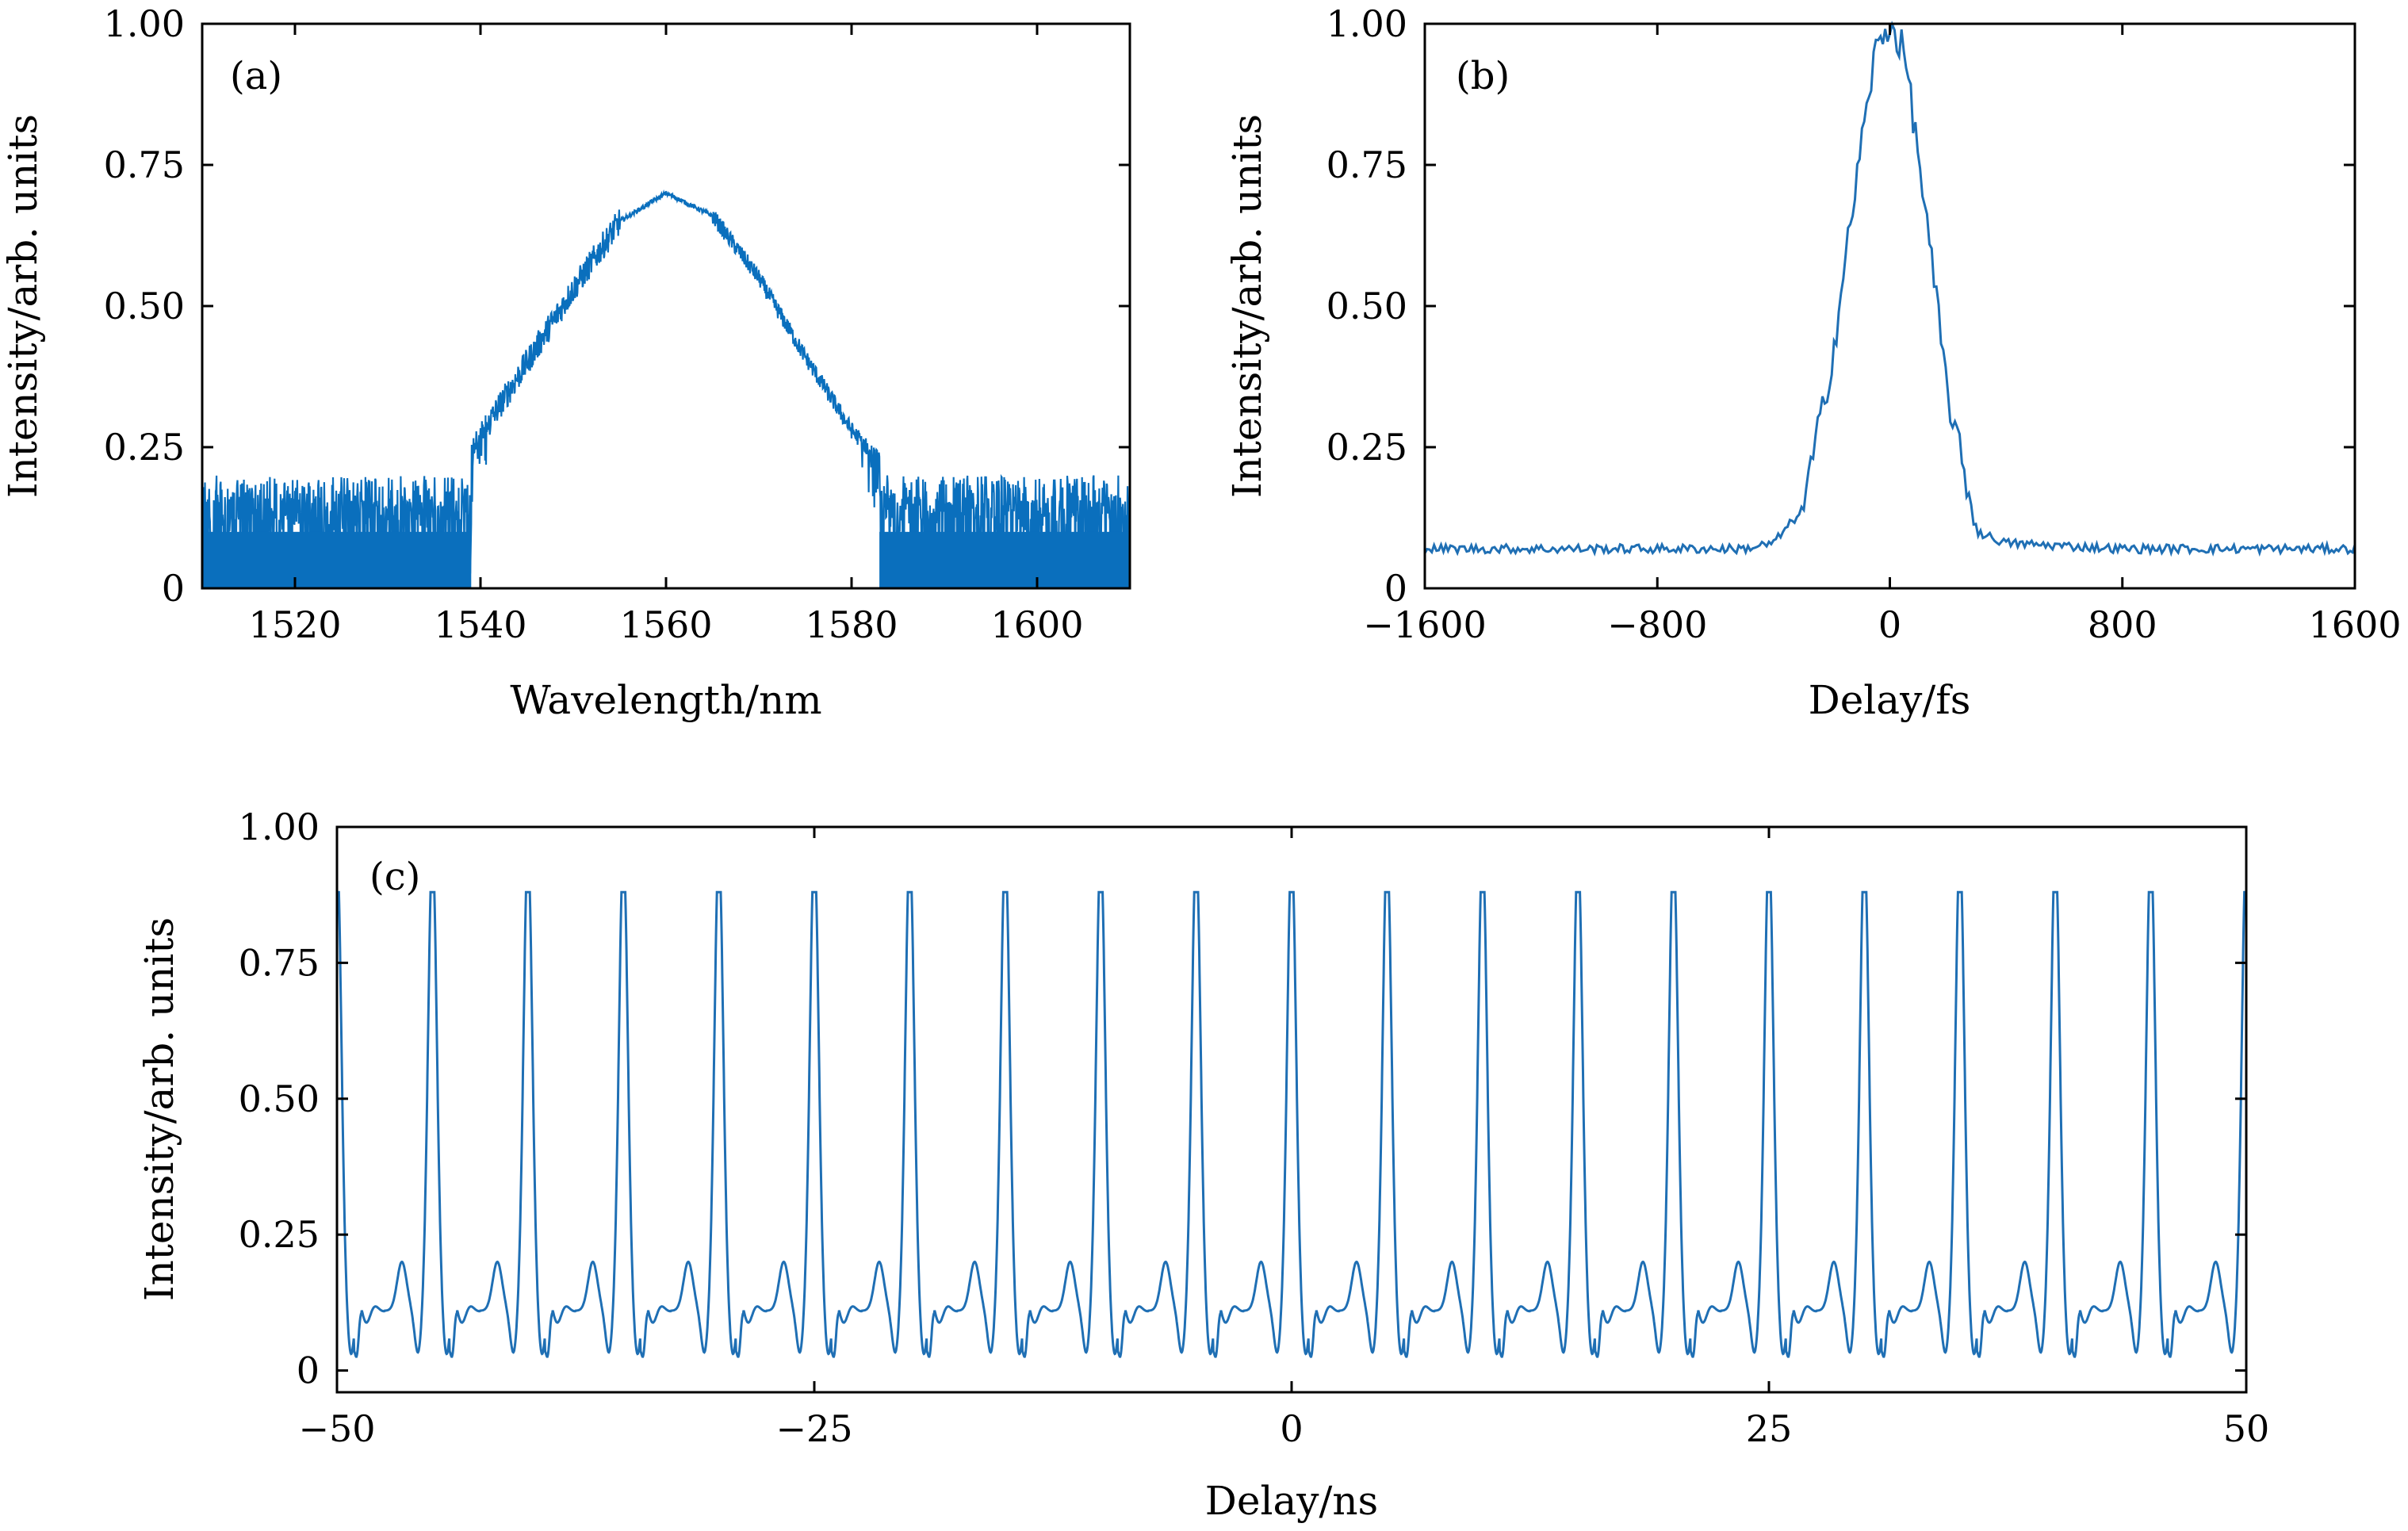 The image size is (2408, 1531). What do you see at coordinates (336, 1428) in the screenshot?
I see `panel-c-xtick-label: −50` at bounding box center [336, 1428].